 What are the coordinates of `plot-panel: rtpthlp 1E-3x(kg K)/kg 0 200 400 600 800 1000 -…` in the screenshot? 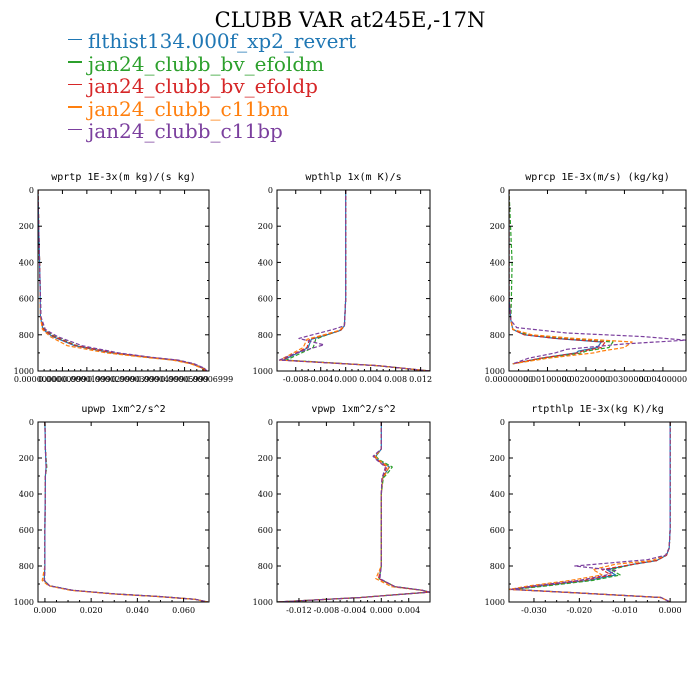 It's located at (586, 509).